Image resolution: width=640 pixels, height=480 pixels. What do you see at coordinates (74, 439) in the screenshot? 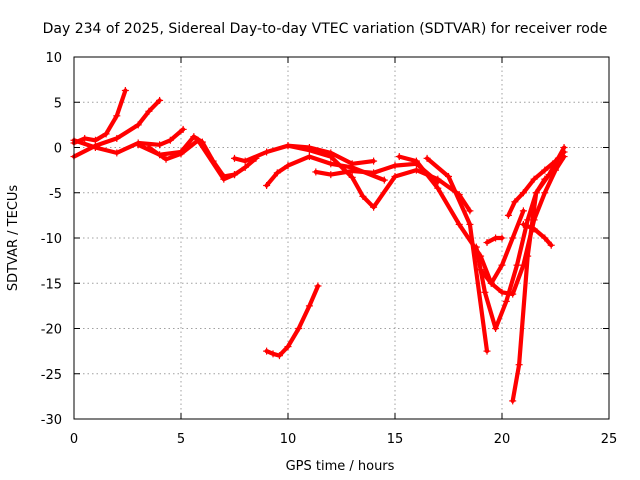
I see `x-tick-label: 0` at bounding box center [74, 439].